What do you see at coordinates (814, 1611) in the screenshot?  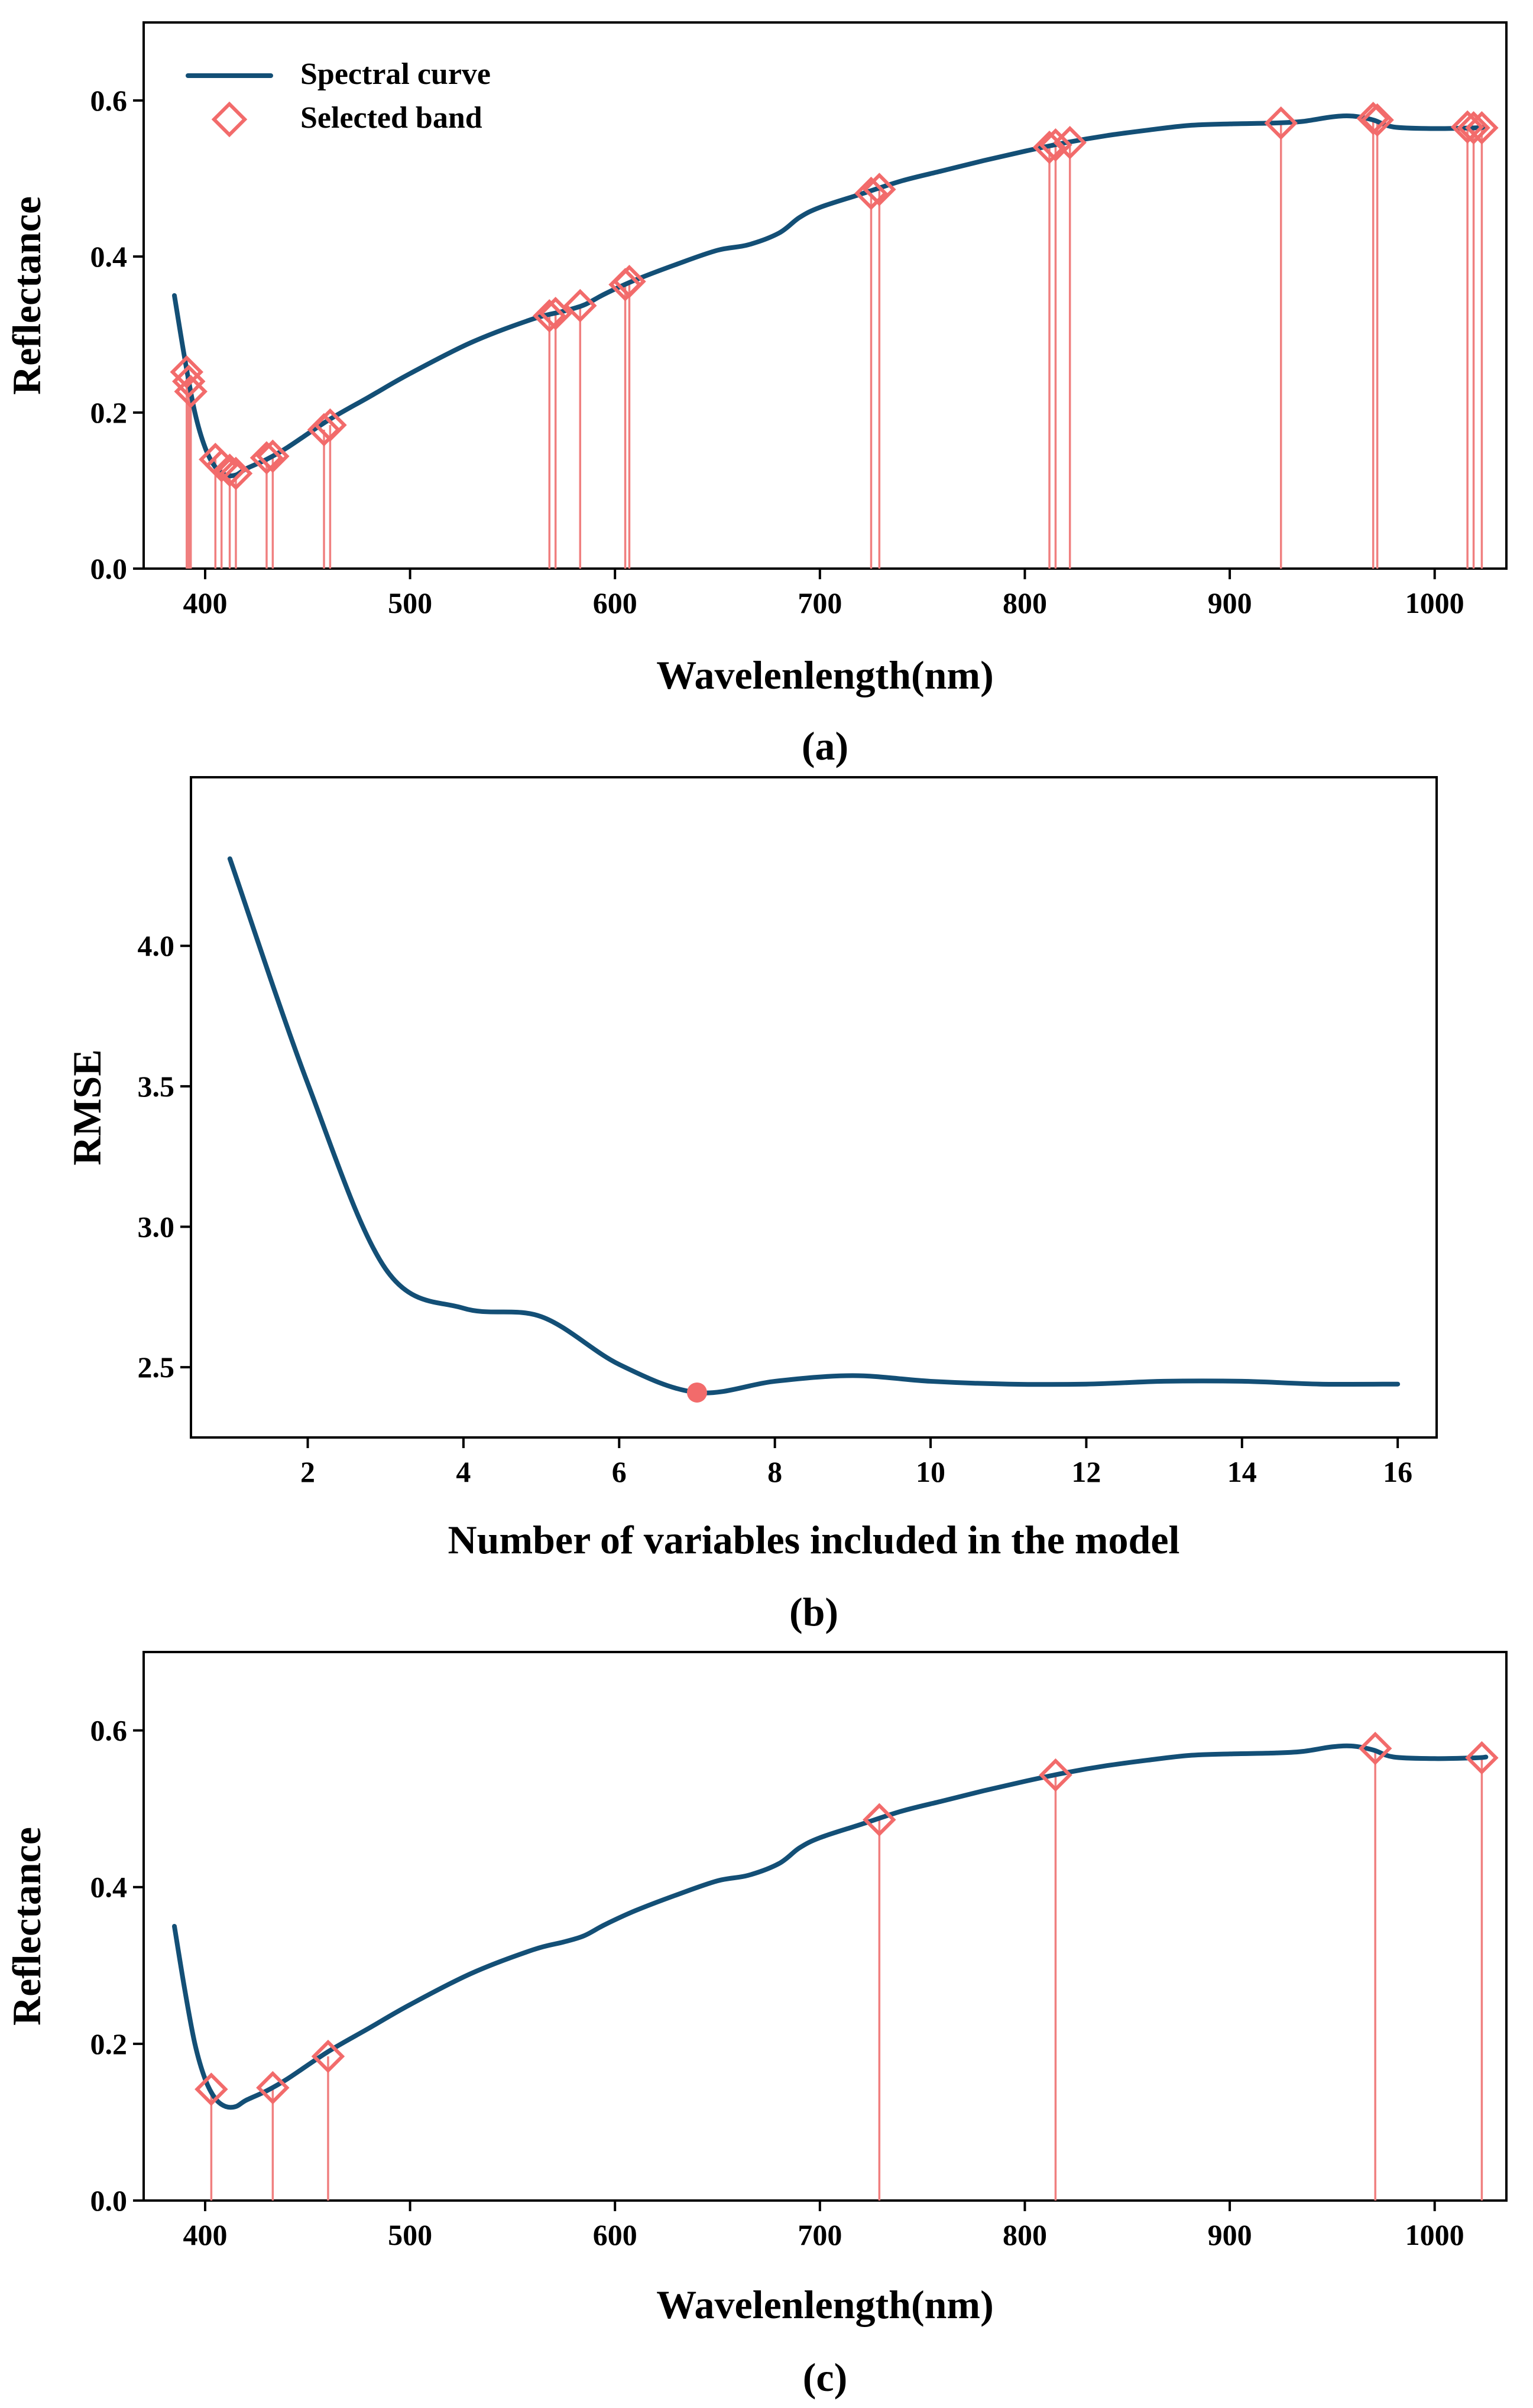 I see `panel-label: (b)` at bounding box center [814, 1611].